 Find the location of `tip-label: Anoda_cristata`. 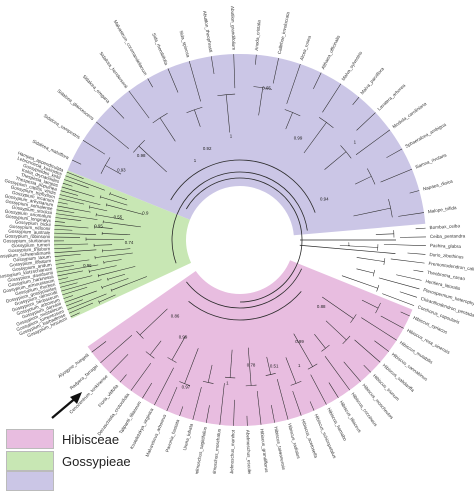

tip-label: Anoda_cristata is located at coordinates (258, 35).